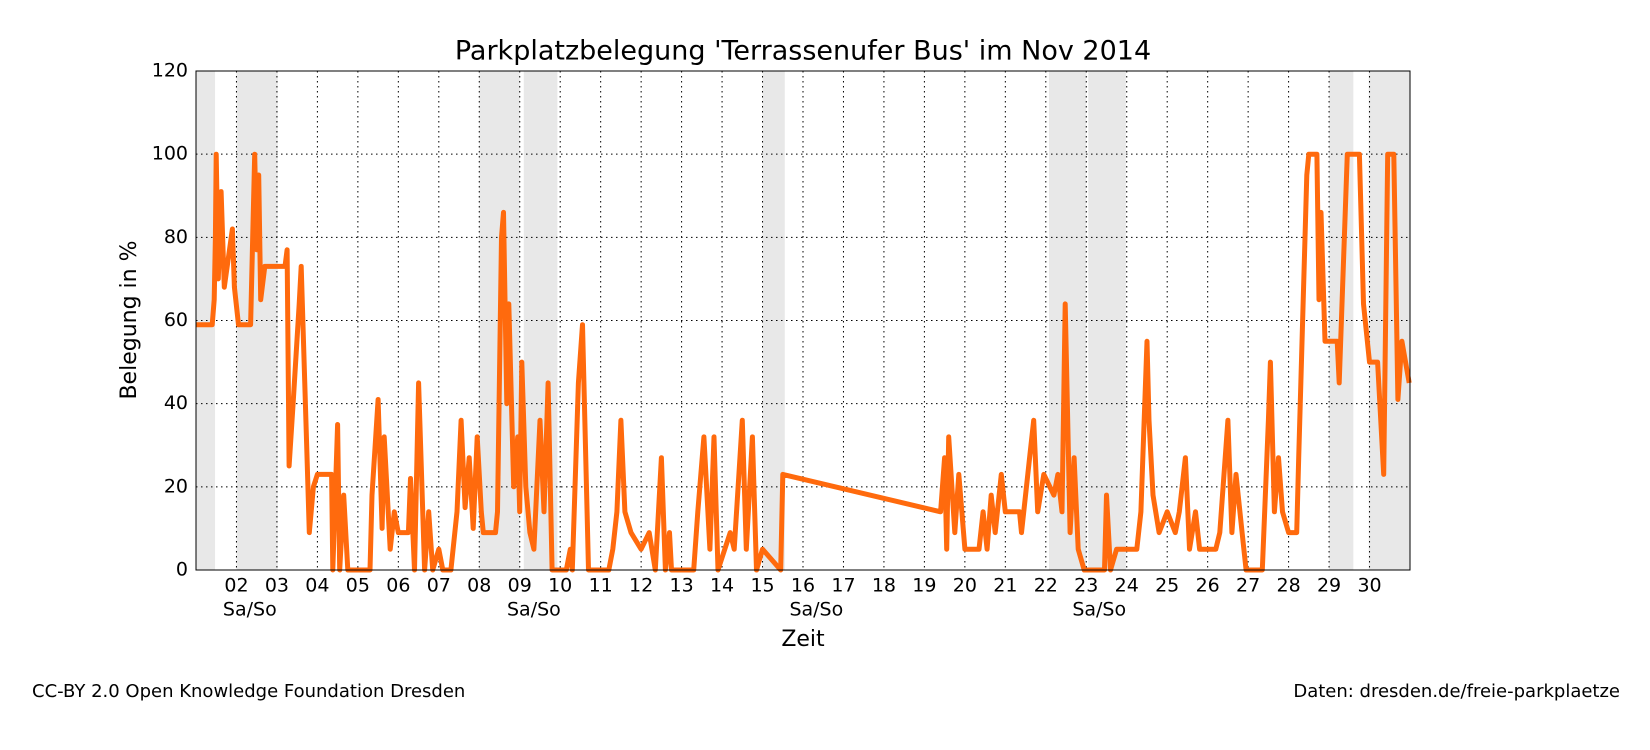 The width and height of the screenshot is (1650, 750). I want to click on y-tick-label: 40, so click(176, 403).